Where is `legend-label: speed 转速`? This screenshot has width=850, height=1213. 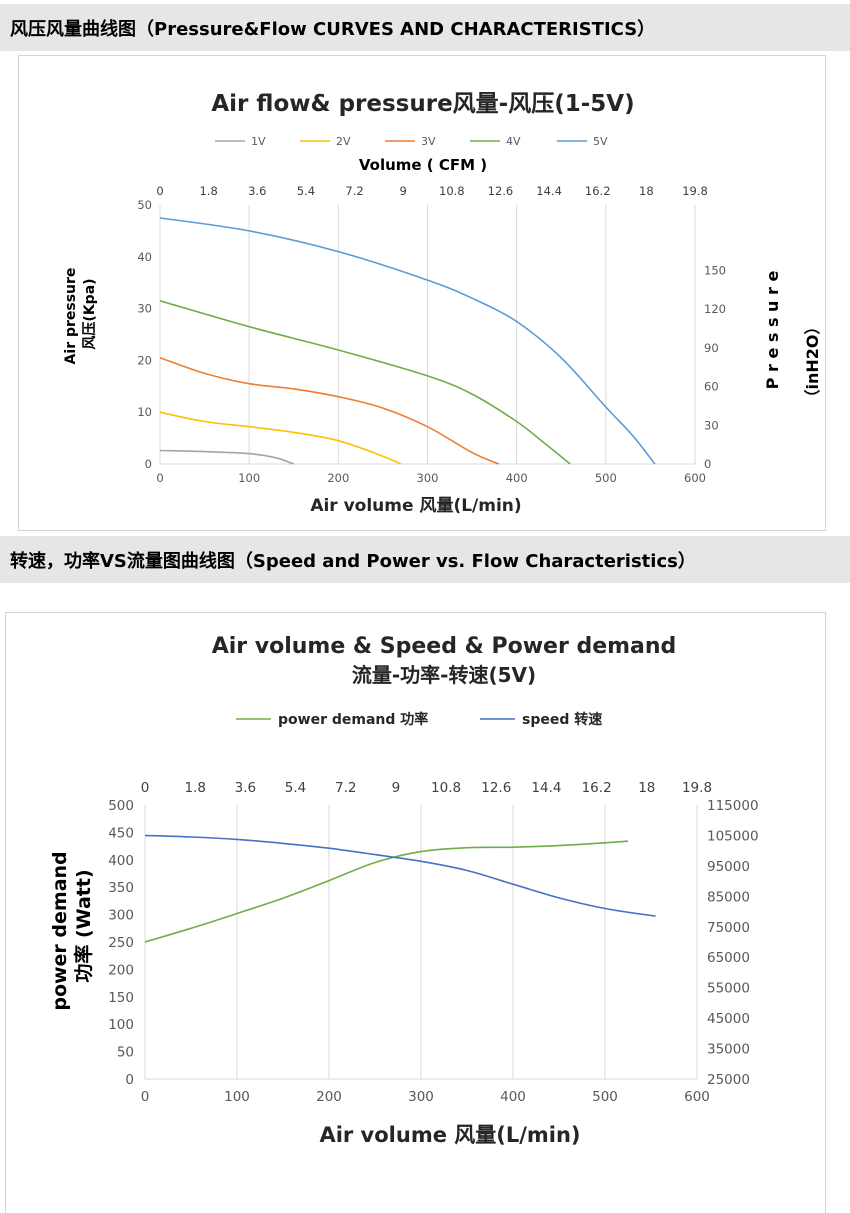 legend-label: speed 转速 is located at coordinates (562, 719).